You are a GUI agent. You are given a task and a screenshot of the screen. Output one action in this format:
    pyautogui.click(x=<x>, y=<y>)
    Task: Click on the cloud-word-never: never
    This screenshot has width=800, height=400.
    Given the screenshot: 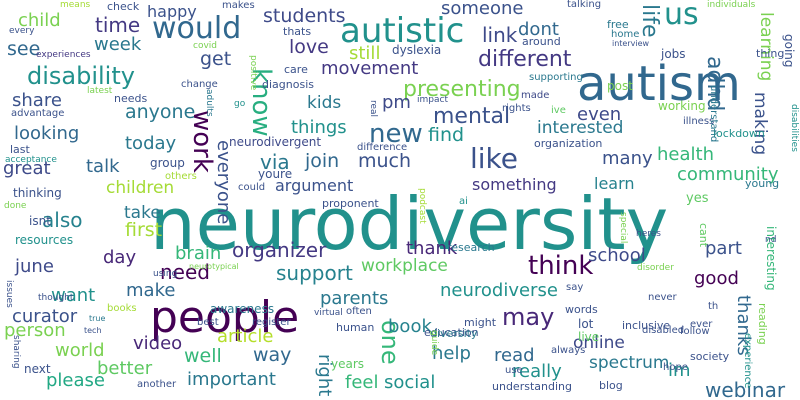 What is the action you would take?
    pyautogui.click(x=662, y=297)
    